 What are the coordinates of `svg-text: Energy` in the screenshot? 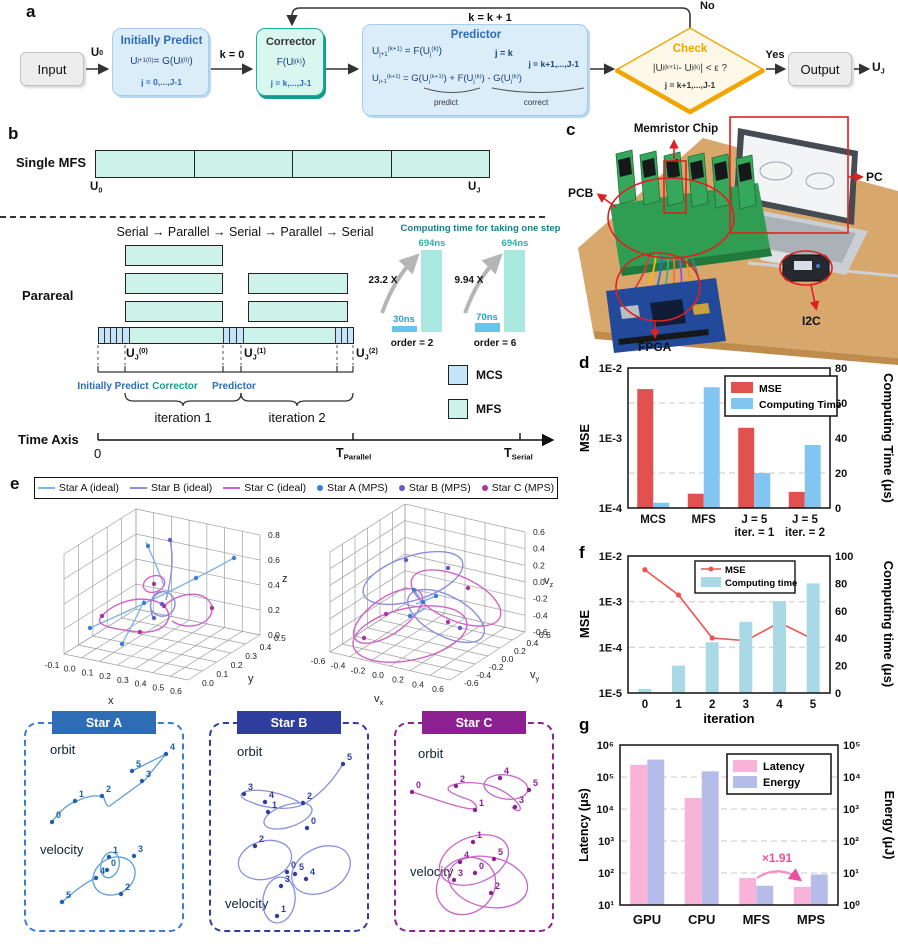 It's located at (782, 783).